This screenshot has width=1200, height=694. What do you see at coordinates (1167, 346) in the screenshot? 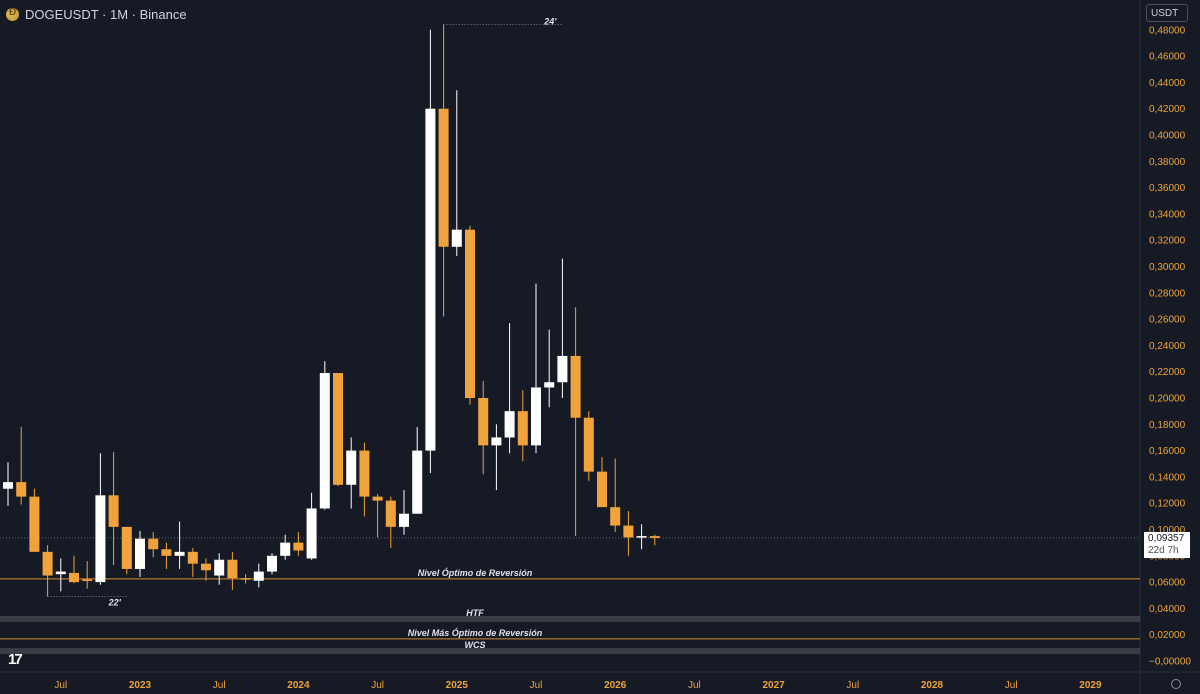
I see `y-tick-label-12: 0,24000` at bounding box center [1167, 346].